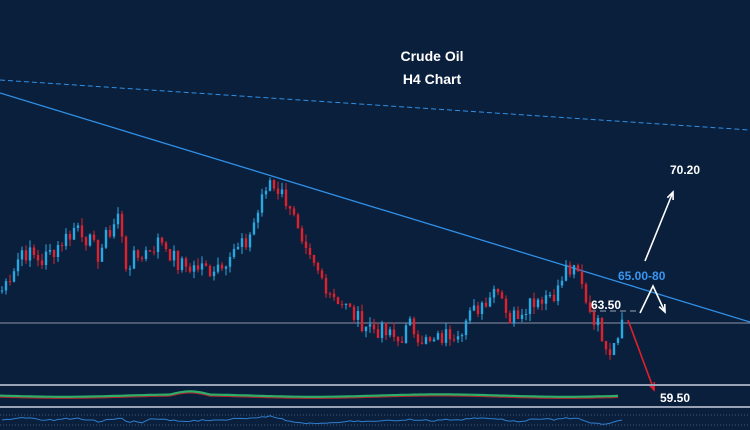 The image size is (750, 430). I want to click on rejection-arrow-head, so click(662, 308).